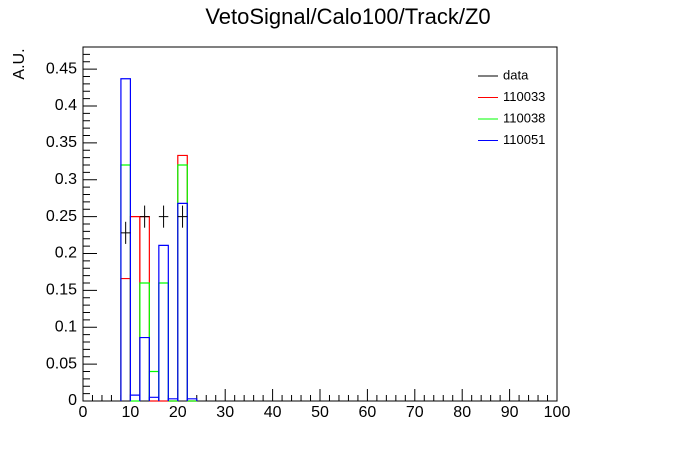  What do you see at coordinates (83, 412) in the screenshot?
I see `x-tick-label: 0` at bounding box center [83, 412].